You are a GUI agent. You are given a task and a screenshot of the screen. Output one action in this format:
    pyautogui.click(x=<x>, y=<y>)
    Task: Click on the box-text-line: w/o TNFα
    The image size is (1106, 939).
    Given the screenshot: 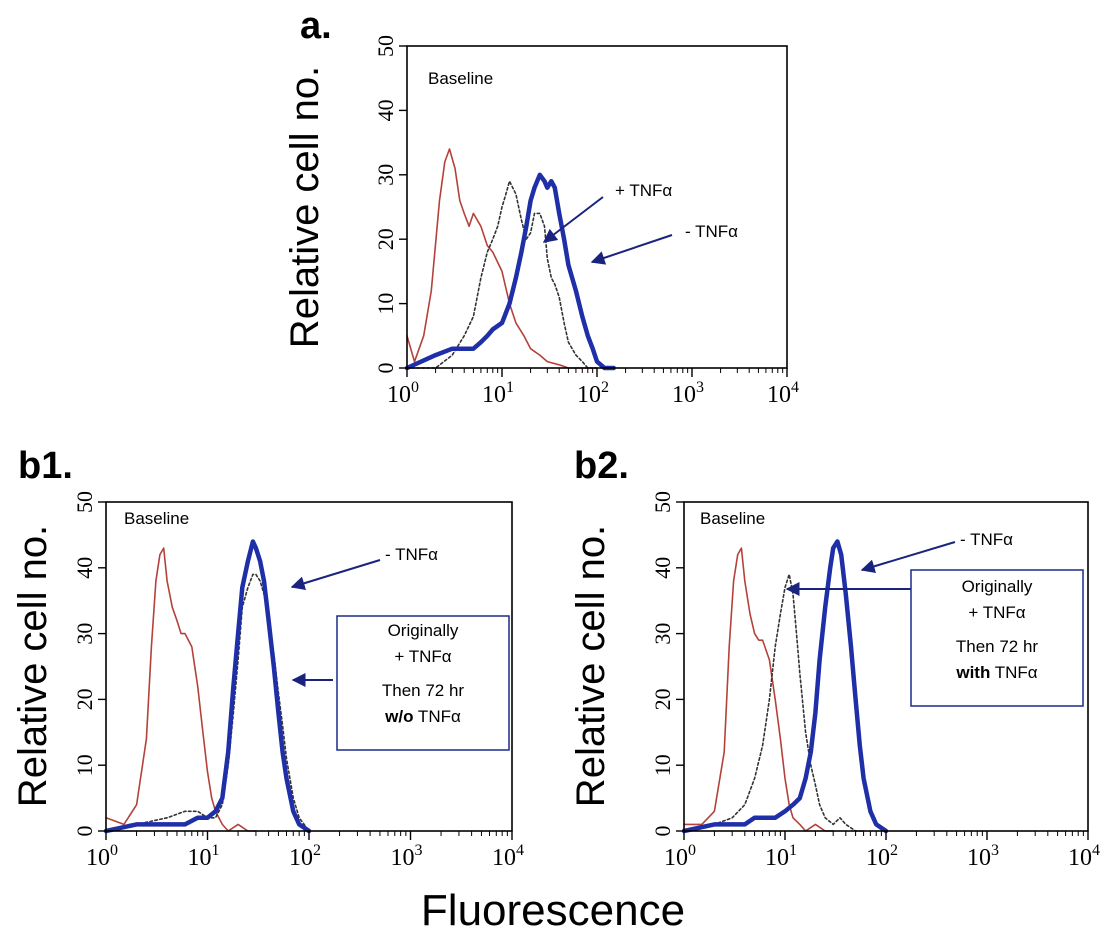 What is the action you would take?
    pyautogui.click(x=422, y=716)
    